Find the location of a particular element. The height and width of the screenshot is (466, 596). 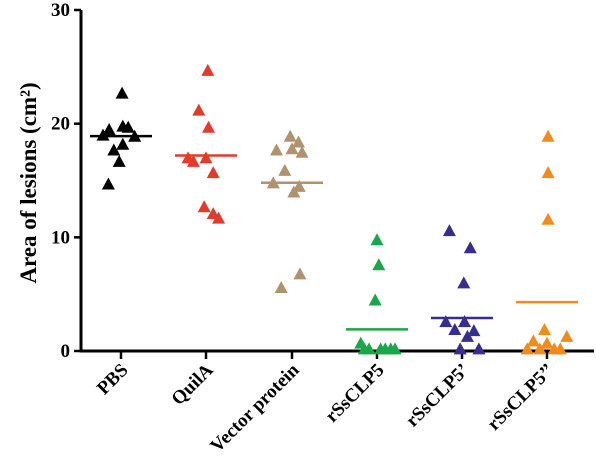

y-tick-label: 30 is located at coordinates (60, 10).